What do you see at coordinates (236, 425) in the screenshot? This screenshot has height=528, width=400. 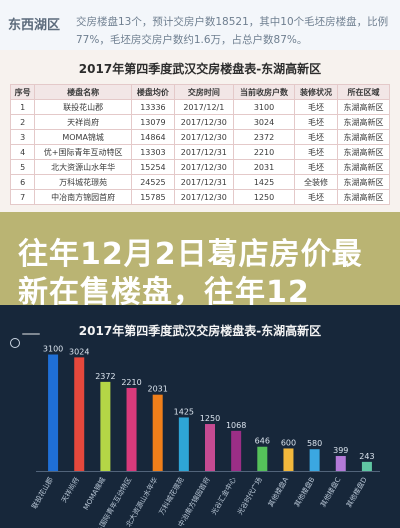 I see `bar-value-label: 1068` at bounding box center [236, 425].